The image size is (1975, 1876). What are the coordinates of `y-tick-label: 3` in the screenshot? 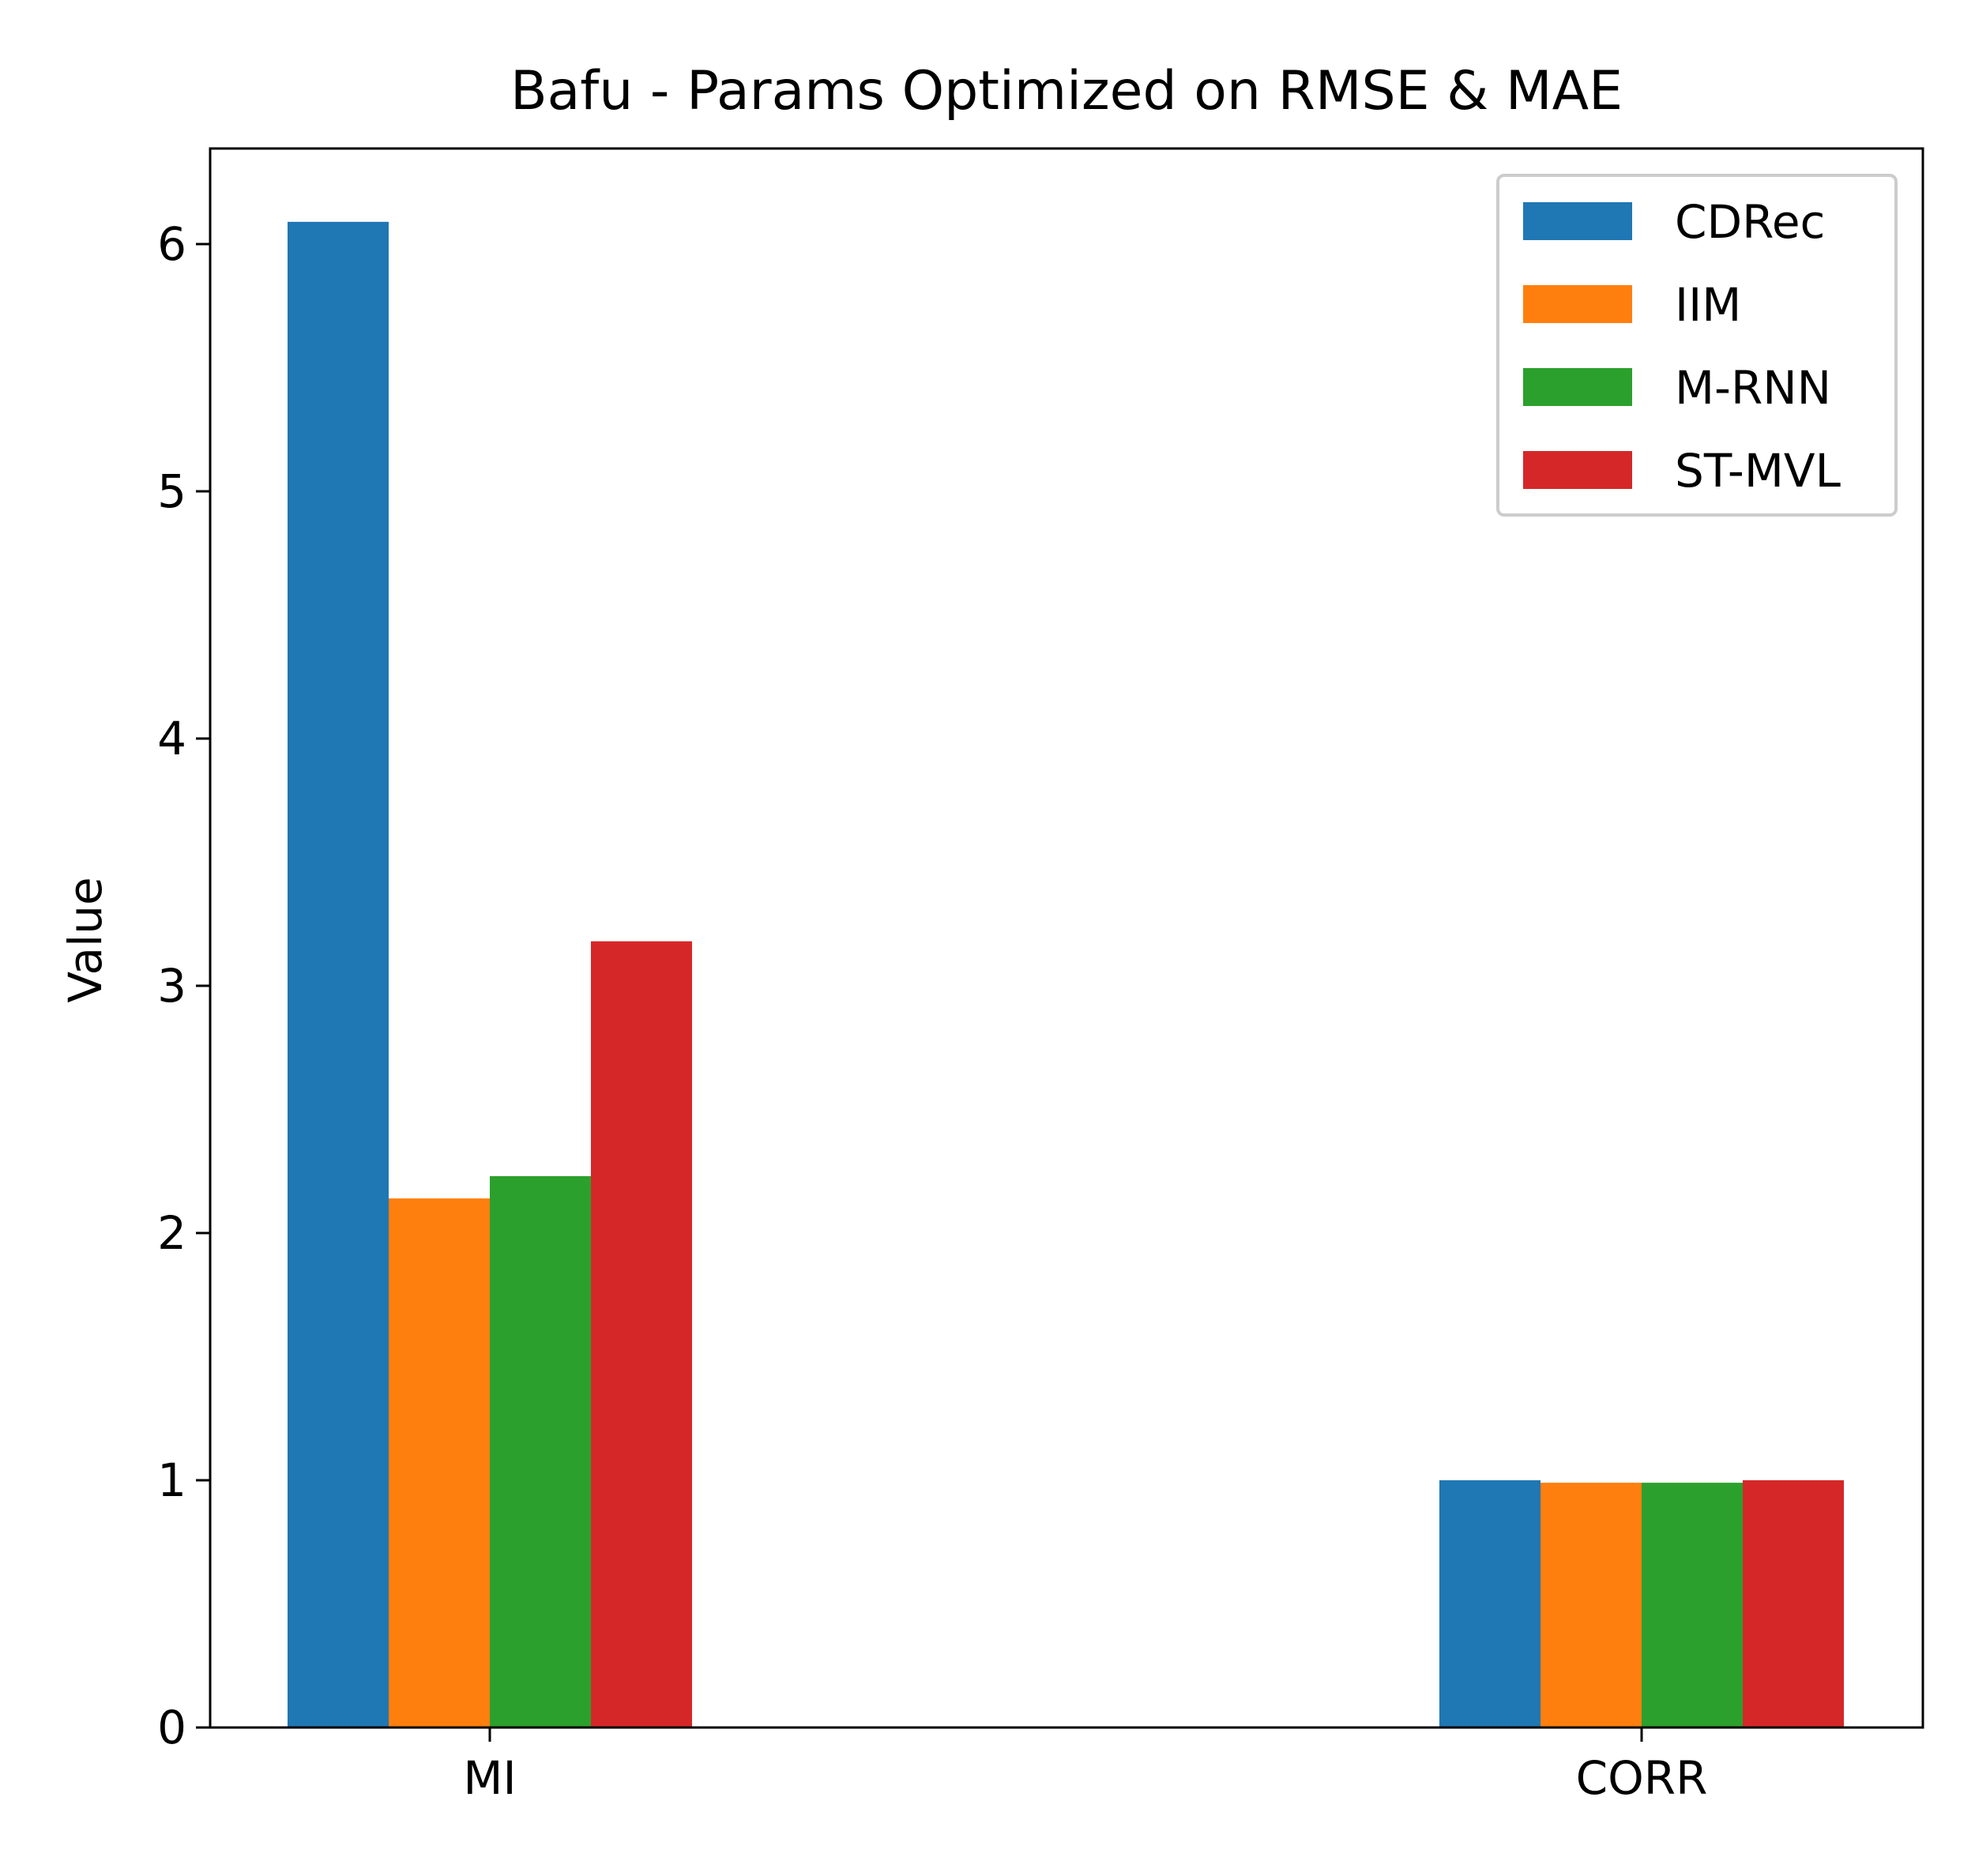 It's located at (172, 986).